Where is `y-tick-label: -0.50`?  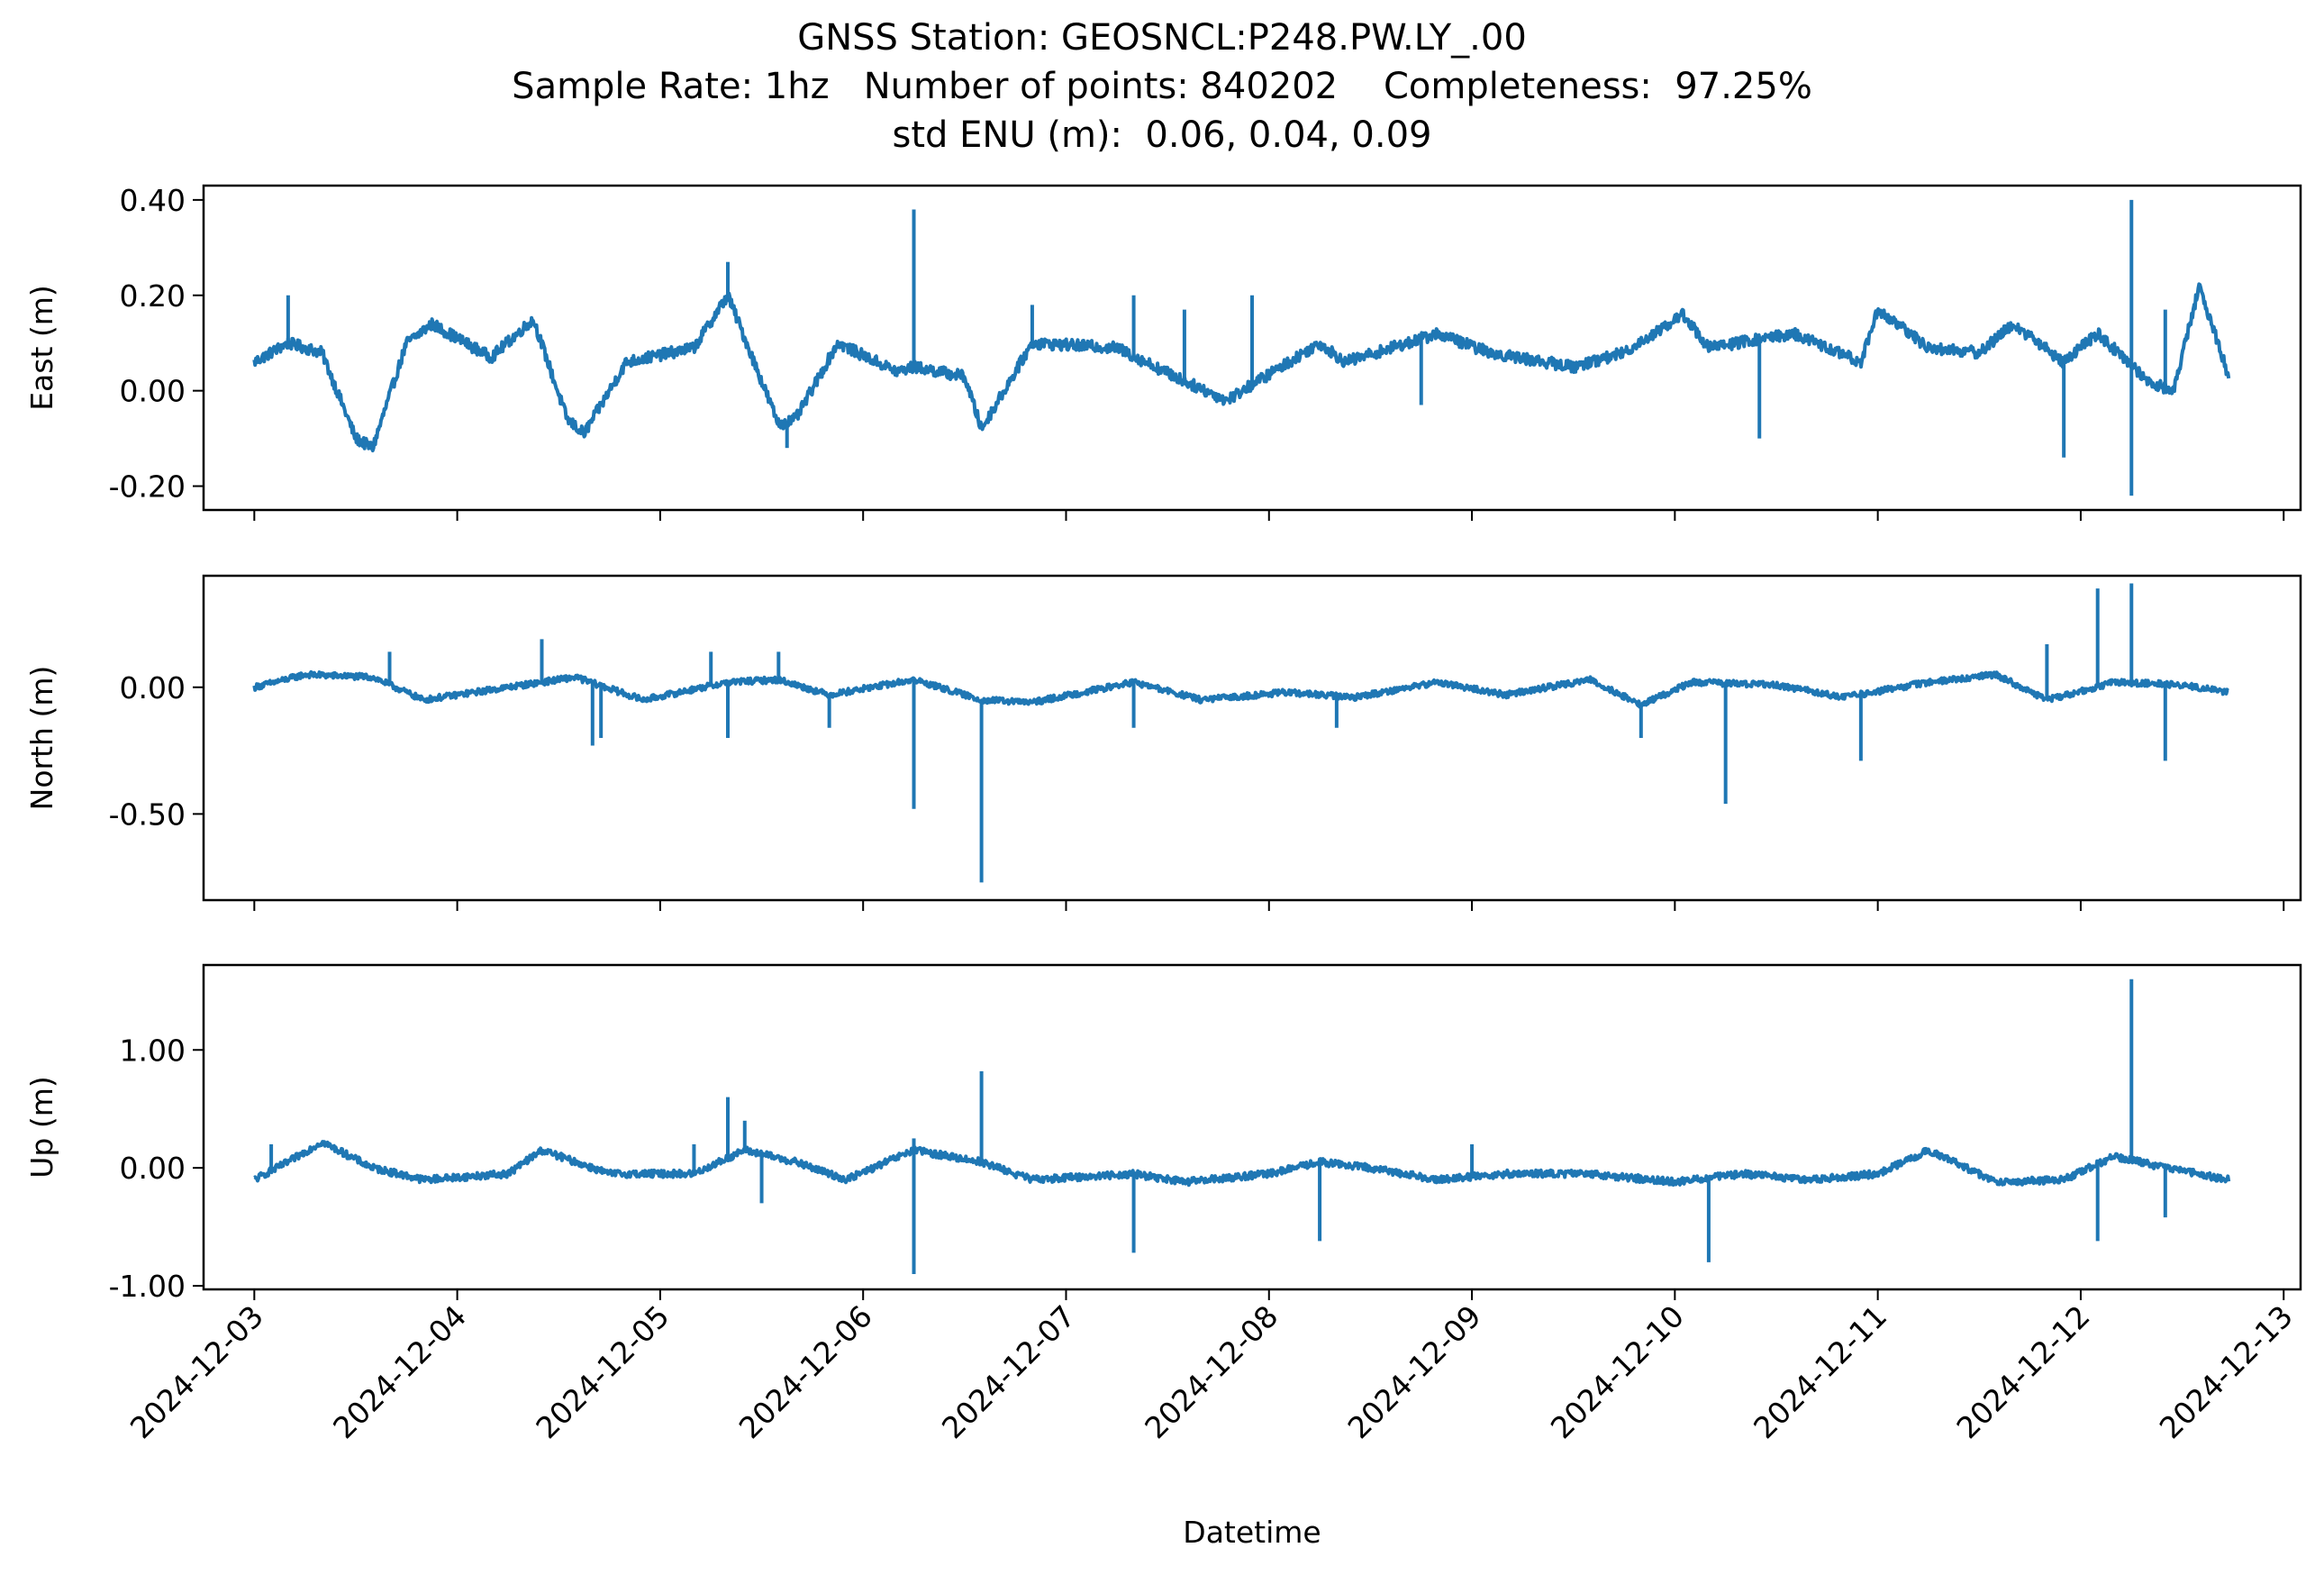
y-tick-label: -0.50 is located at coordinates (148, 814).